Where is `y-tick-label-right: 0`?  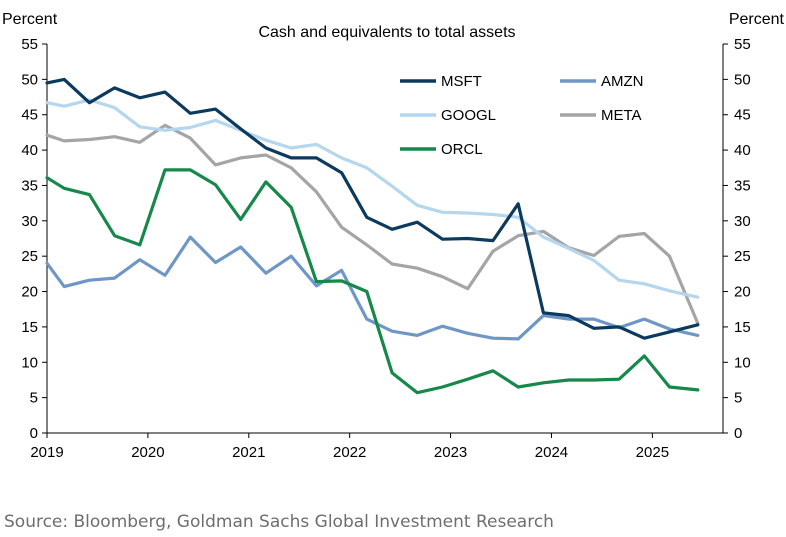
y-tick-label-right: 0 is located at coordinates (738, 433).